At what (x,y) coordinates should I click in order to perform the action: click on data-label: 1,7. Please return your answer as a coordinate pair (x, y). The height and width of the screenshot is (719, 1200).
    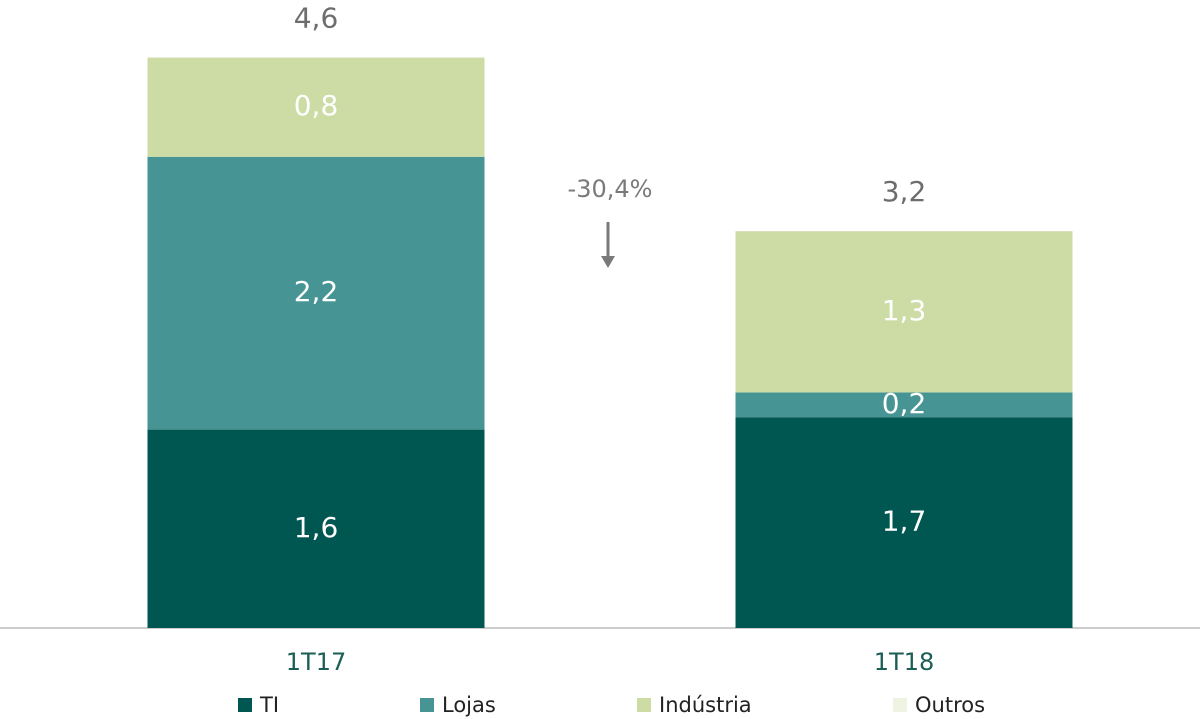
    Looking at the image, I should click on (904, 521).